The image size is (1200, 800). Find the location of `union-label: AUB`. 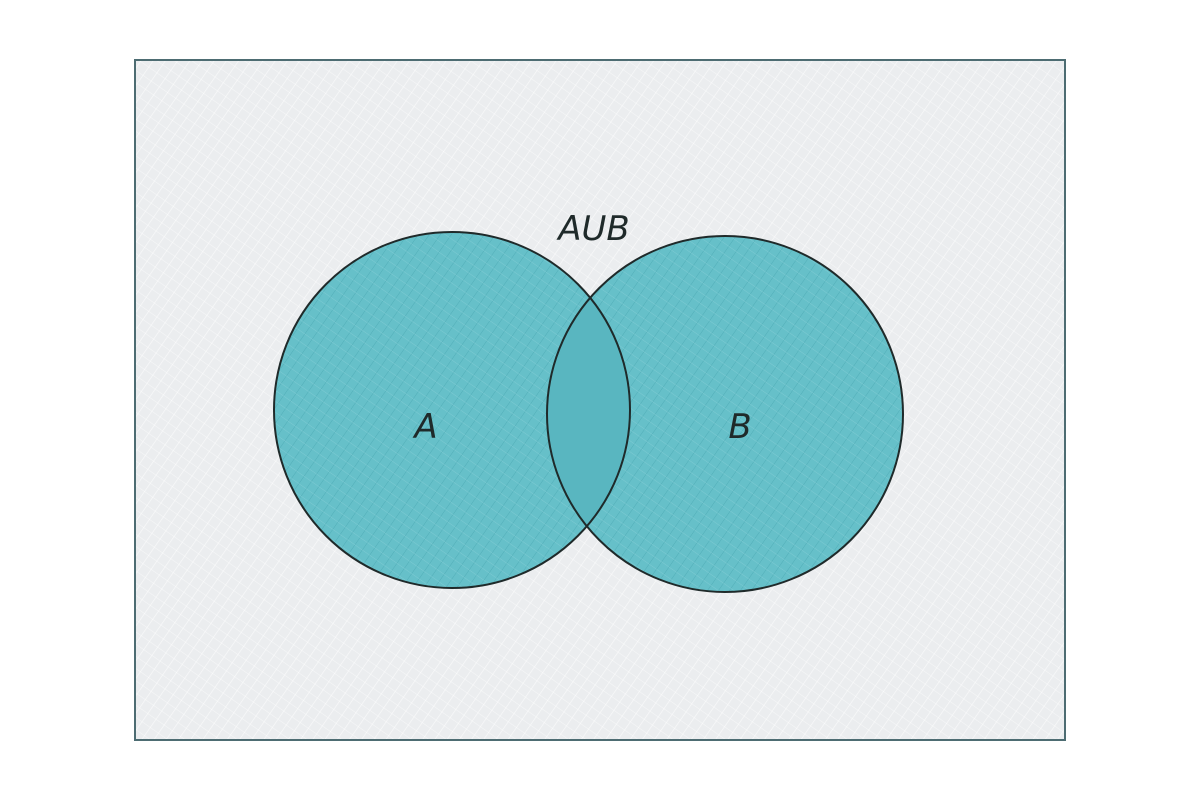

union-label: AUB is located at coordinates (592, 229).